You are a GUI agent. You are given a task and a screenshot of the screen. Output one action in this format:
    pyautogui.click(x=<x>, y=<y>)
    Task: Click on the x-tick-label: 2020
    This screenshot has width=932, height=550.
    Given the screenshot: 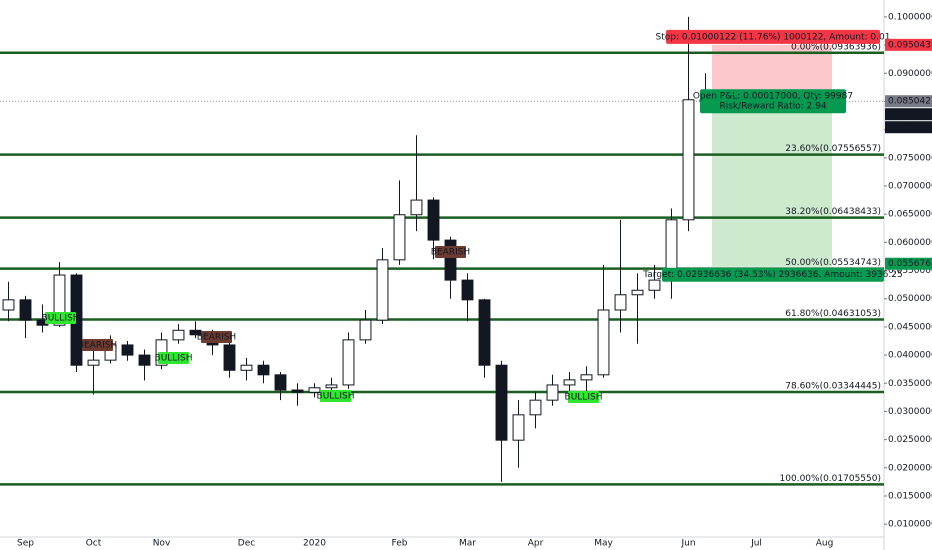 What is the action you would take?
    pyautogui.click(x=314, y=544)
    